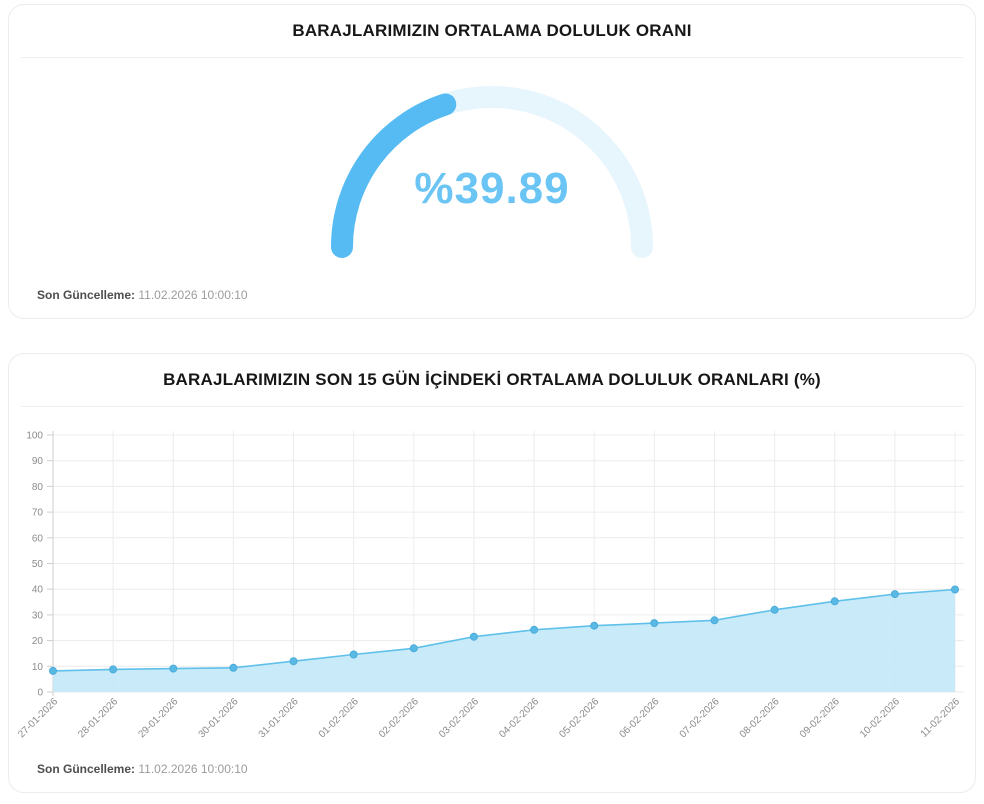 The width and height of the screenshot is (984, 804). I want to click on x-tick-label: 30-01-2026, so click(219, 718).